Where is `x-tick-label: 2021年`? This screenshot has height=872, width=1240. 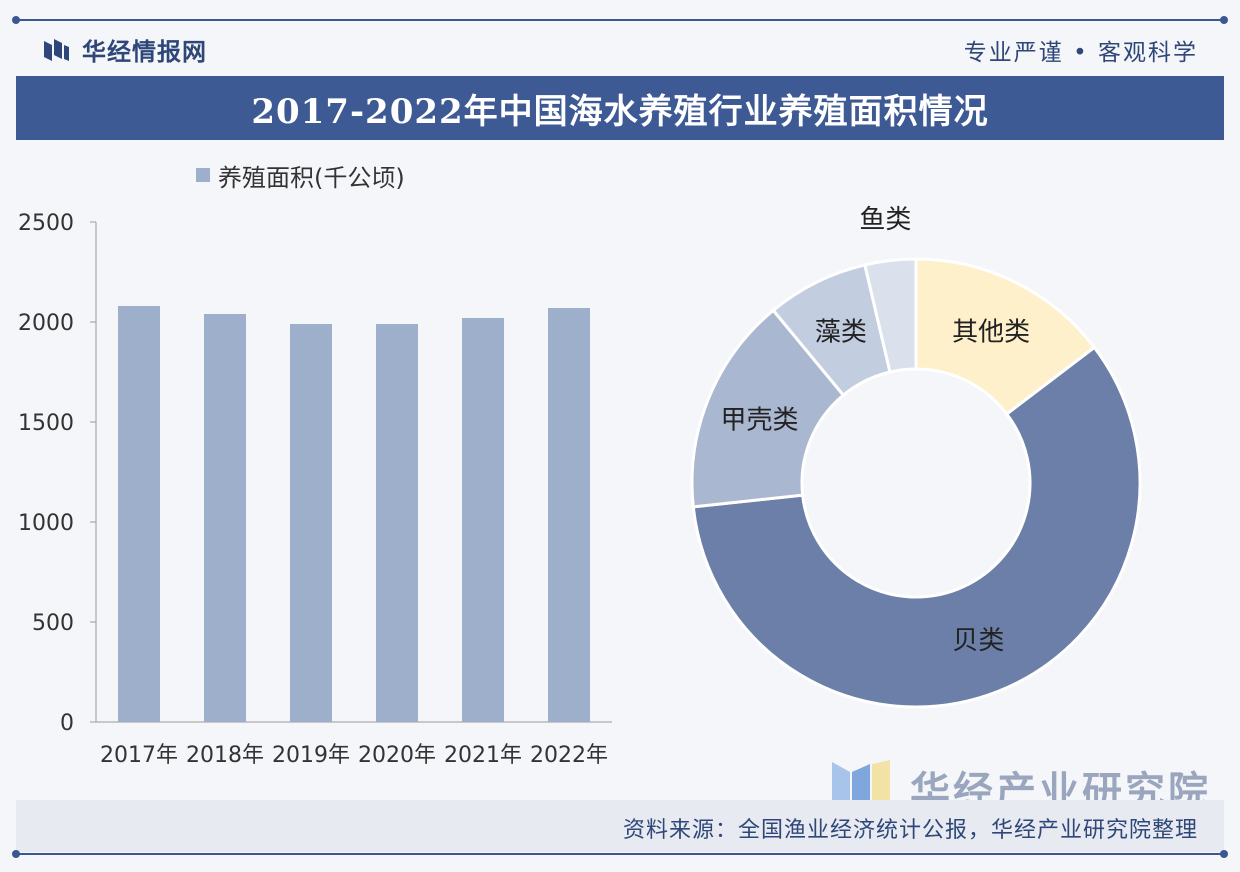 x-tick-label: 2021年 is located at coordinates (483, 755).